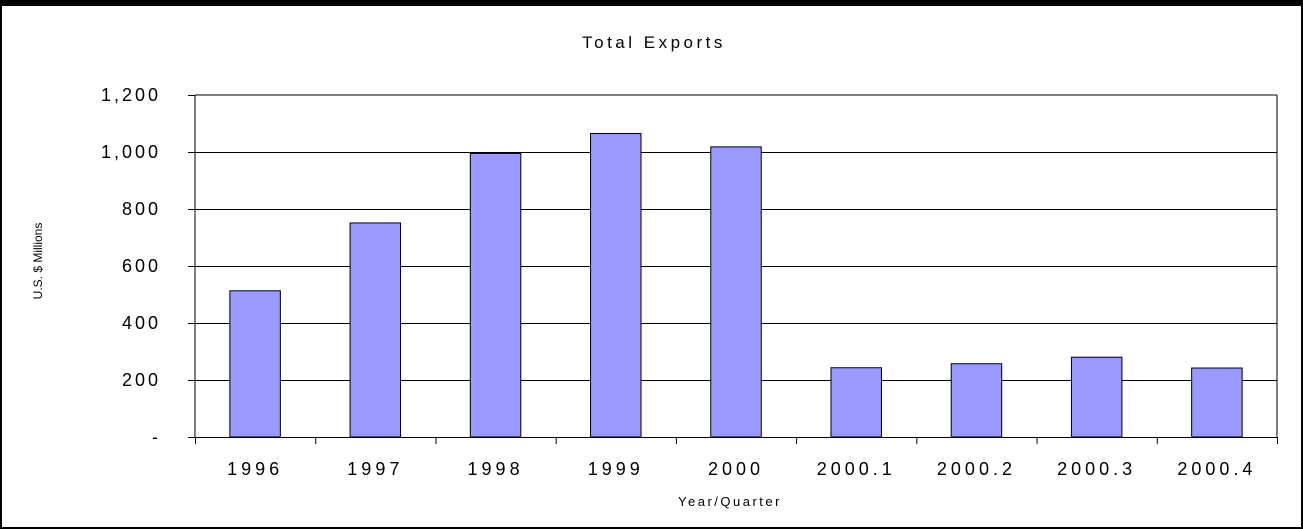 This screenshot has height=529, width=1303. Describe the element at coordinates (1216, 469) in the screenshot. I see `x-tick-label: 2000.4` at that location.